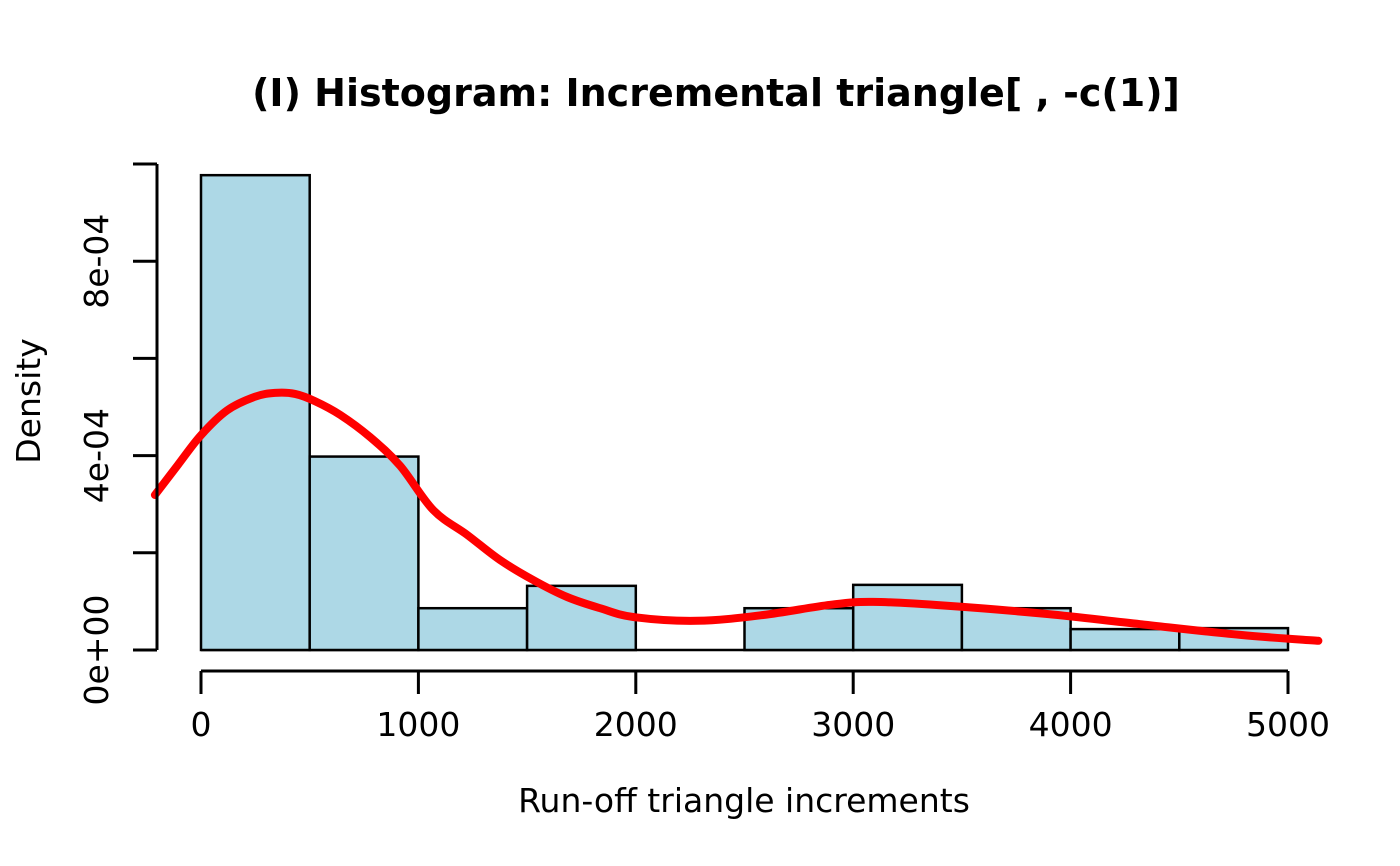  Describe the element at coordinates (760, 706) in the screenshot. I see `x-axis: 0 1000 2000 3000 4000 5000` at that location.